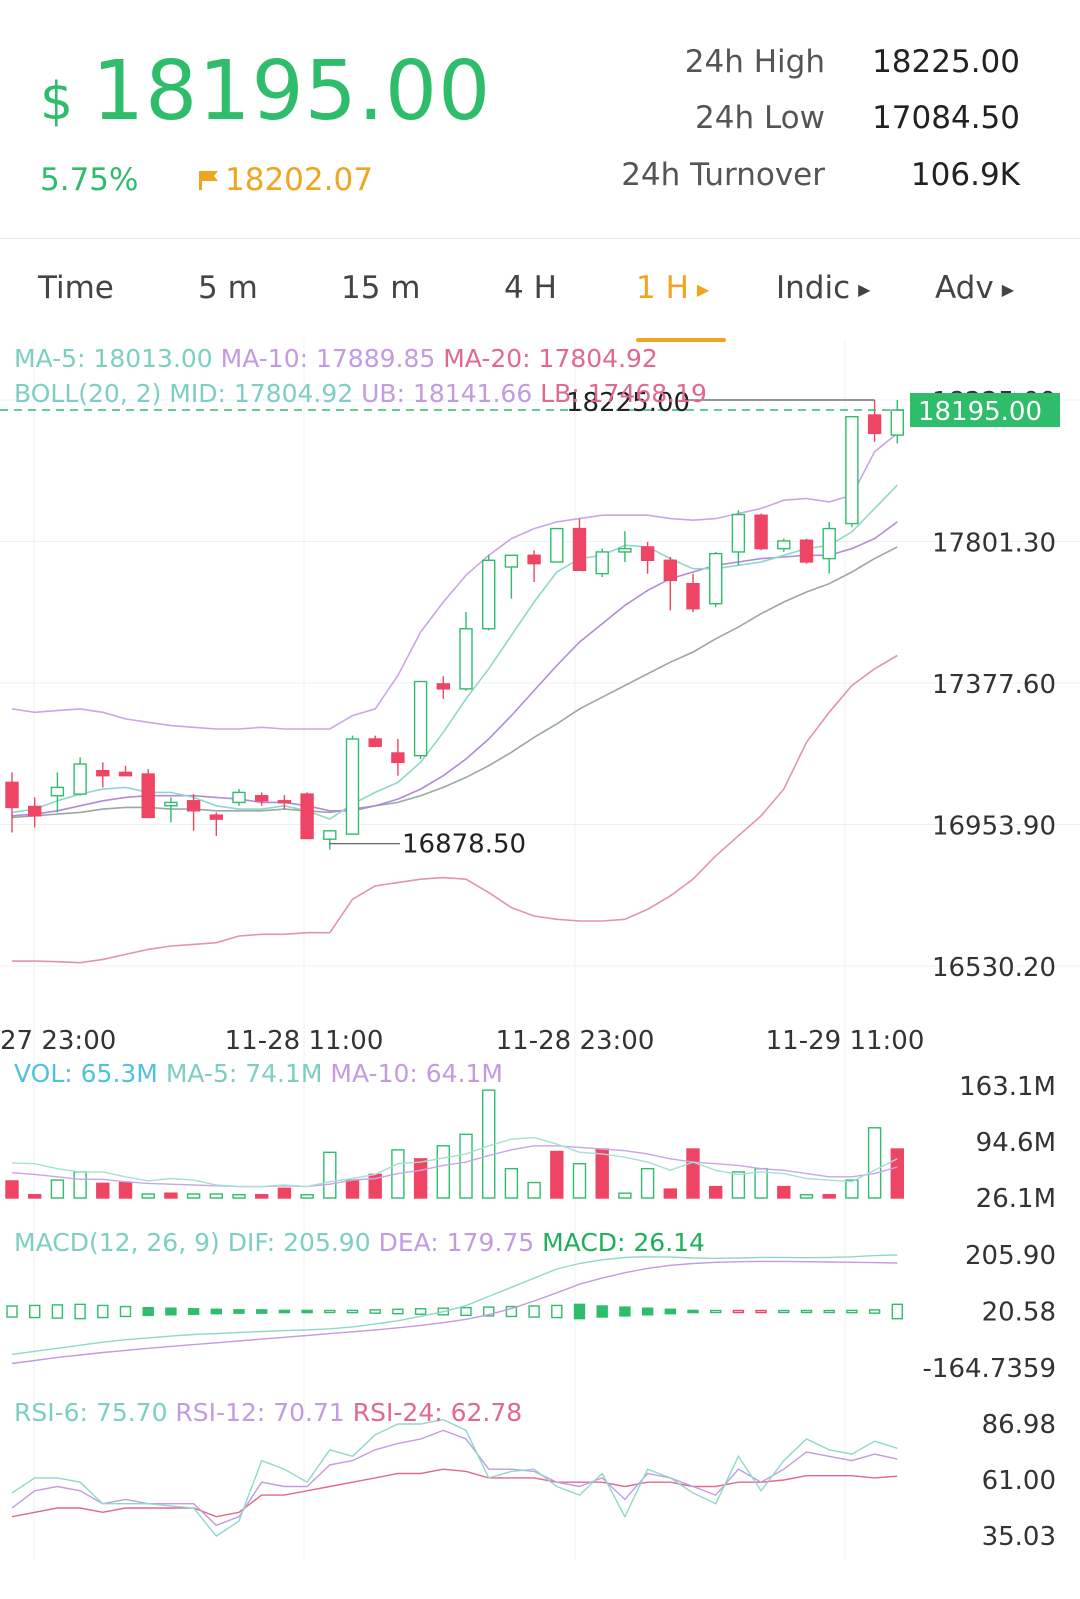 The image size is (1080, 1599). I want to click on caret-right-icon: ▶, so click(1007, 289).